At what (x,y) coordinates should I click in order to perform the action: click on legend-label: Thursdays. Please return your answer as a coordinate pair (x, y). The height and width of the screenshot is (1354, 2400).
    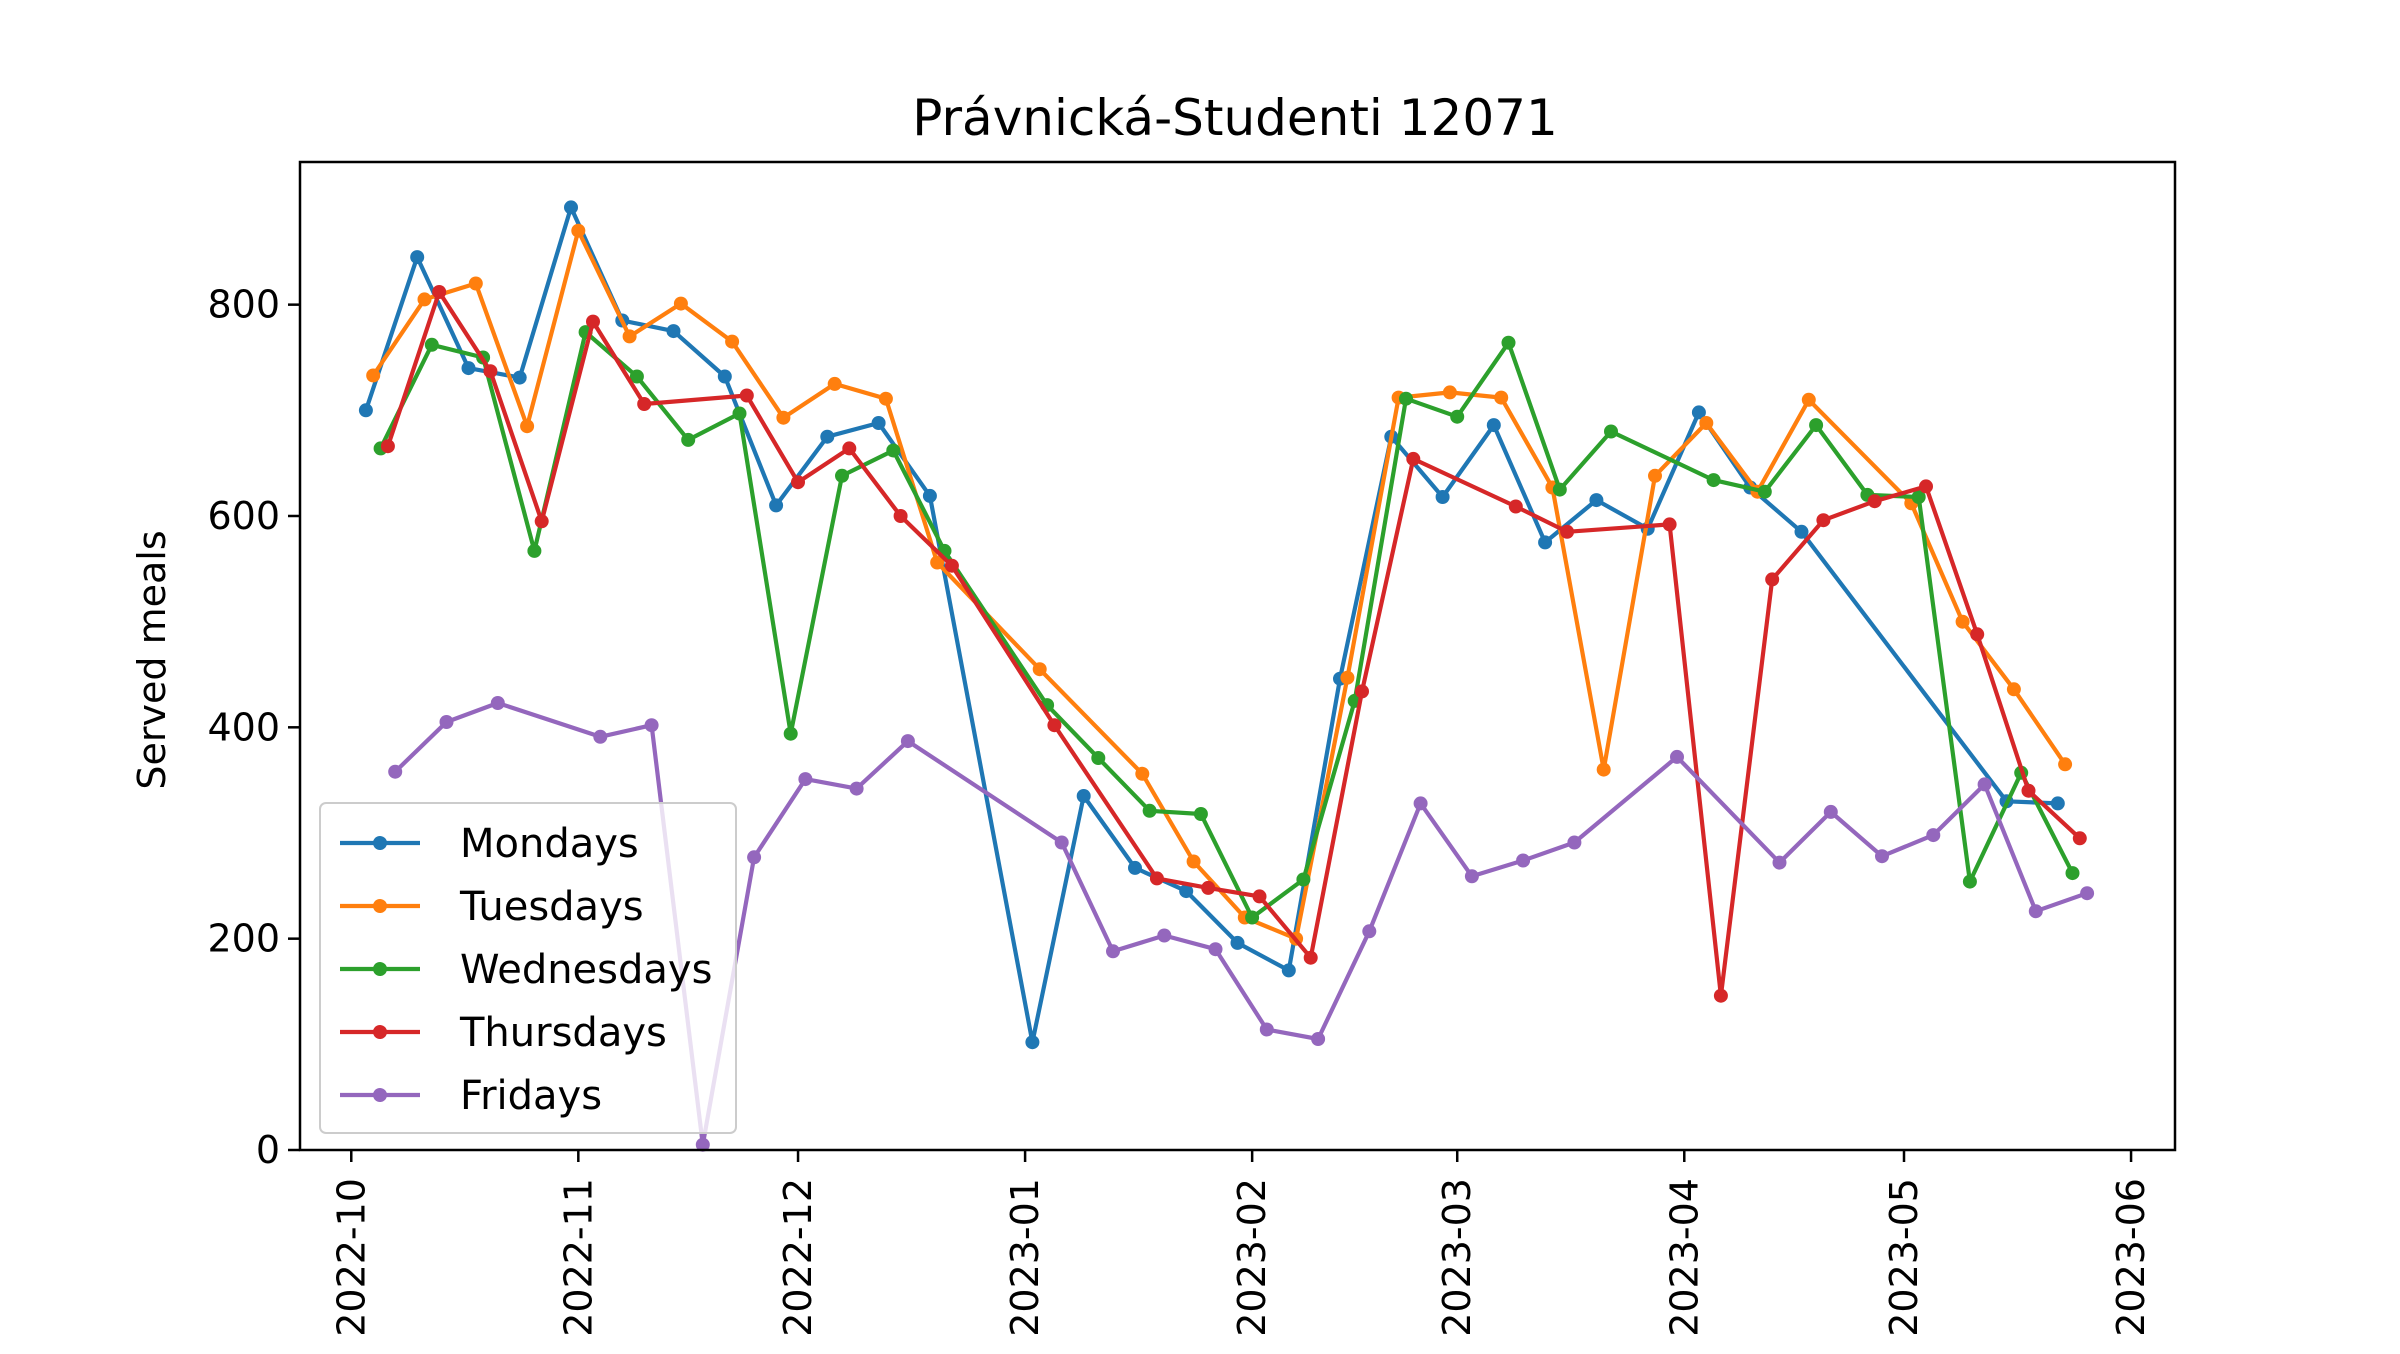
    Looking at the image, I should click on (563, 1033).